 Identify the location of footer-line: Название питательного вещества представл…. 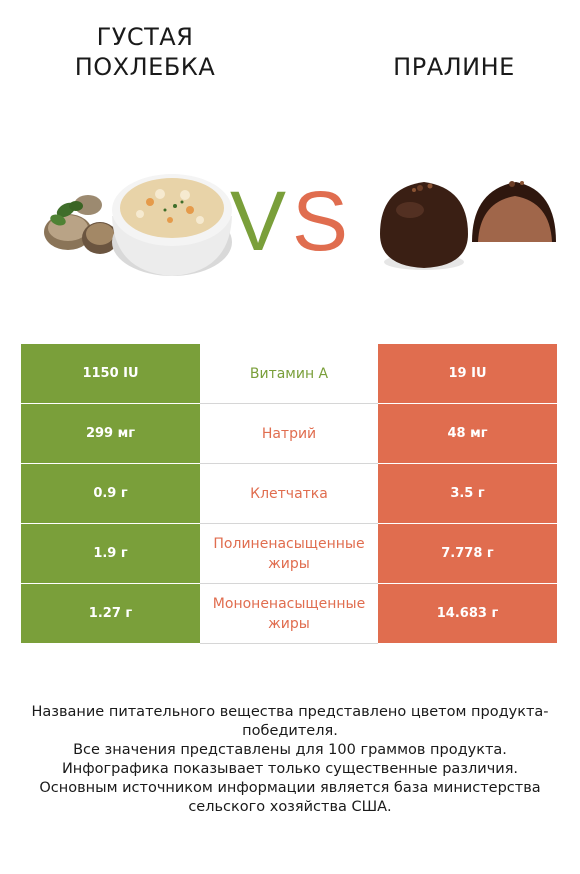
(290, 721).